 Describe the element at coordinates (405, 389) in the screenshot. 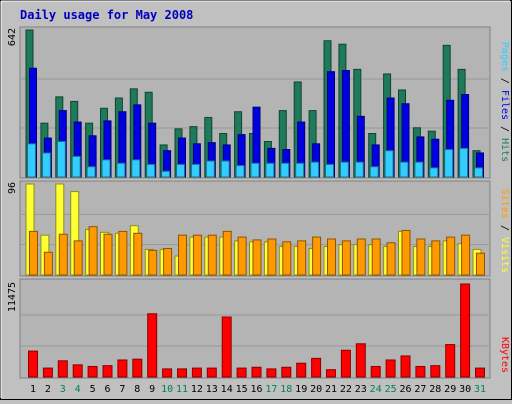

I see `x-tick-label-day-26: 26` at that location.